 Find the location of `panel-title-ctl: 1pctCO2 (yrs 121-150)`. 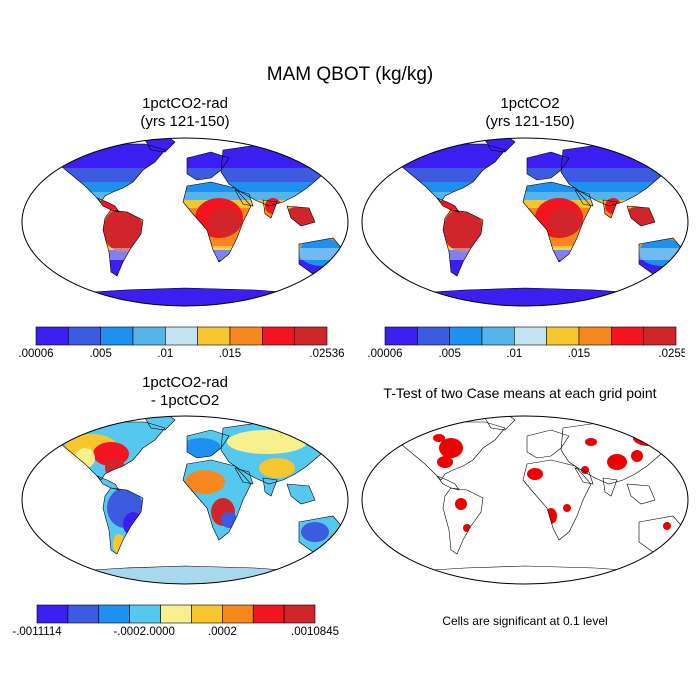

panel-title-ctl: 1pctCO2 (yrs 121-150) is located at coordinates (530, 113).